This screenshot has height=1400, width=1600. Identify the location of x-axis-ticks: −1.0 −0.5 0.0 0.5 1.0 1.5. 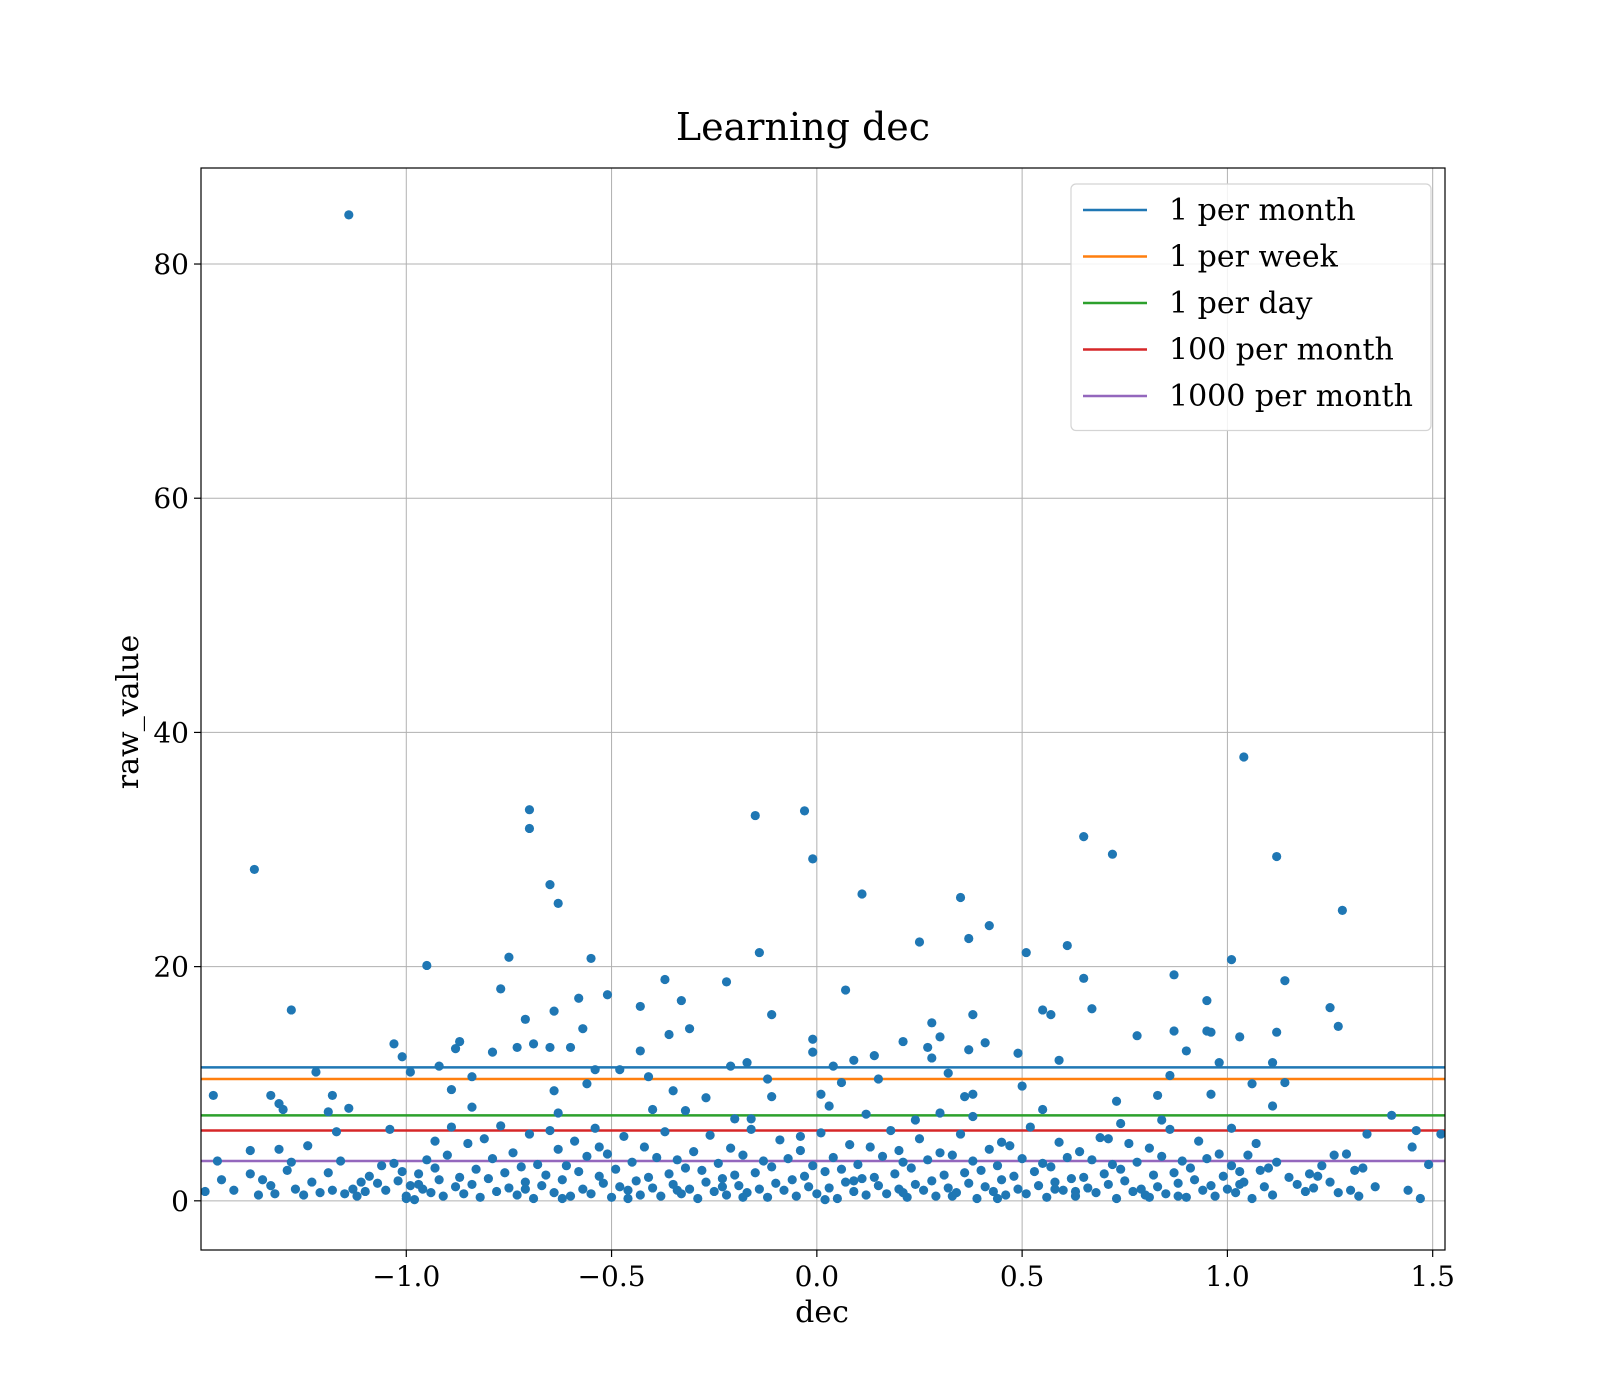
(913, 1271).